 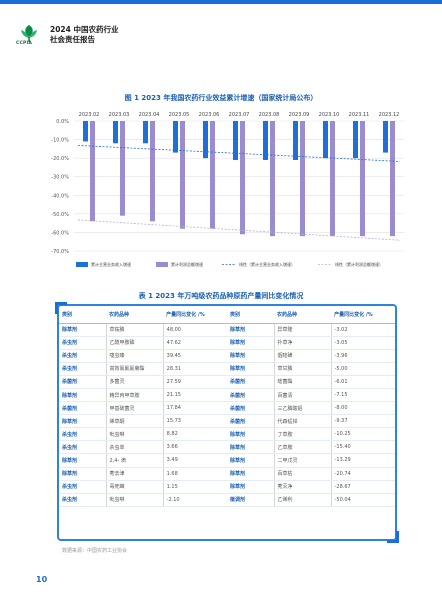 I want to click on table-row: 除草剂 草铵膦 48.00 除草剂 异草隆 -3.02, so click(x=227, y=330).